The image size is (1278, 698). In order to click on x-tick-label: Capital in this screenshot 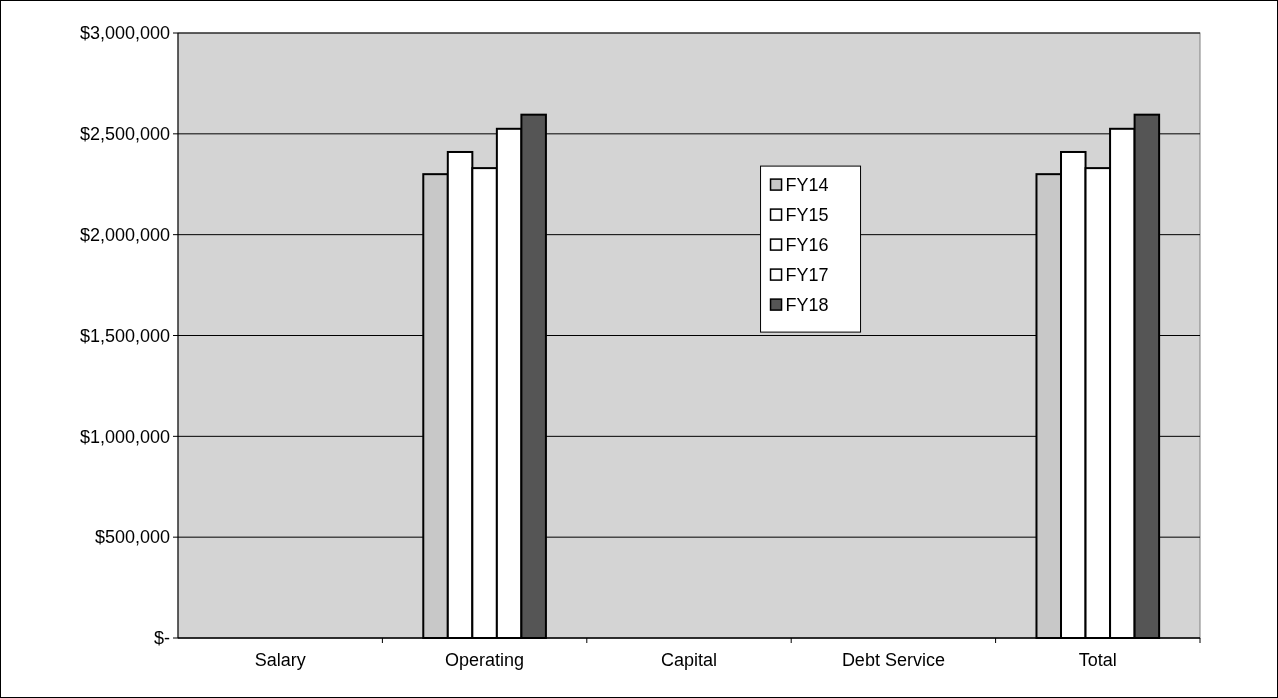, I will do `click(689, 660)`.